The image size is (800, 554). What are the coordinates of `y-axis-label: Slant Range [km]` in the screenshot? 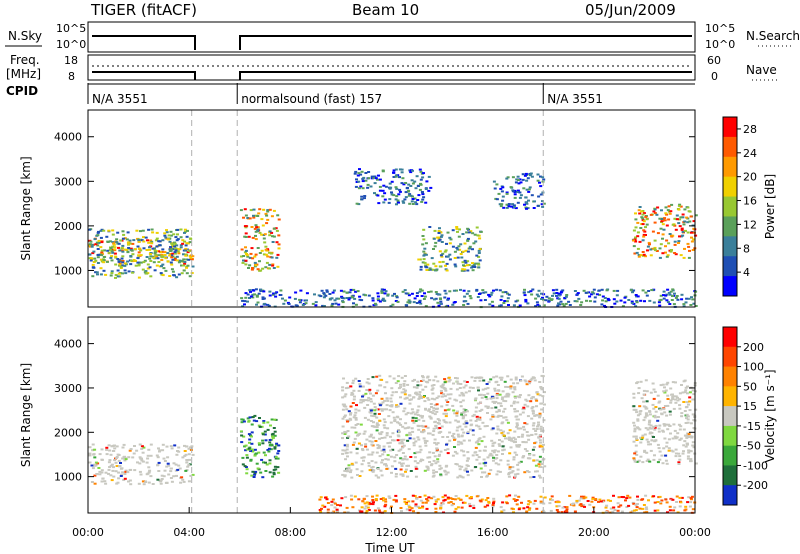 It's located at (26, 415).